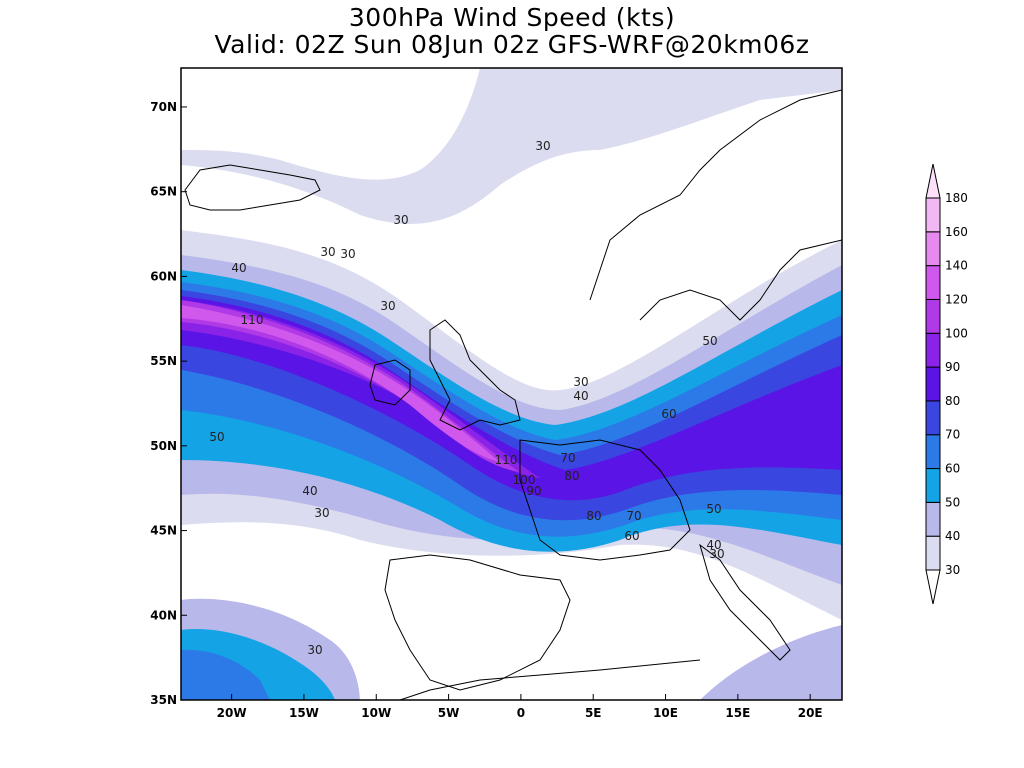 This screenshot has height=768, width=1024. I want to click on coast-scandinavia, so click(715, 205).